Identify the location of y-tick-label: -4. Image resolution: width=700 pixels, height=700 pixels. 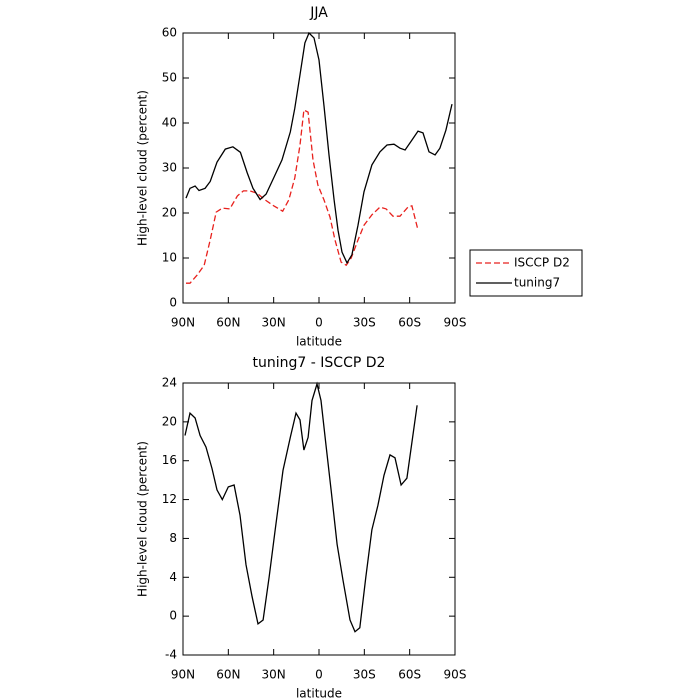
(171, 655).